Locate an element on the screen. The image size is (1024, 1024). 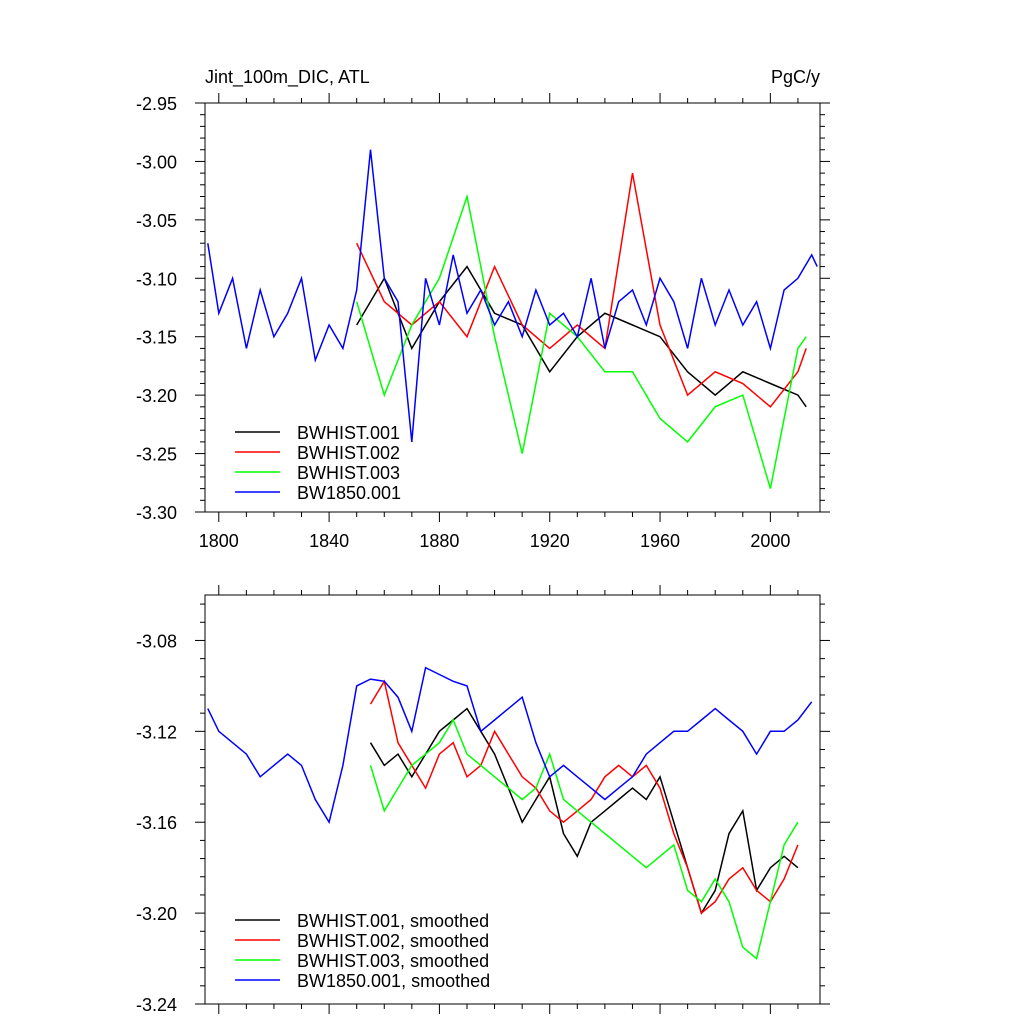
top-y-tick-label: -3.30 is located at coordinates (156, 513).